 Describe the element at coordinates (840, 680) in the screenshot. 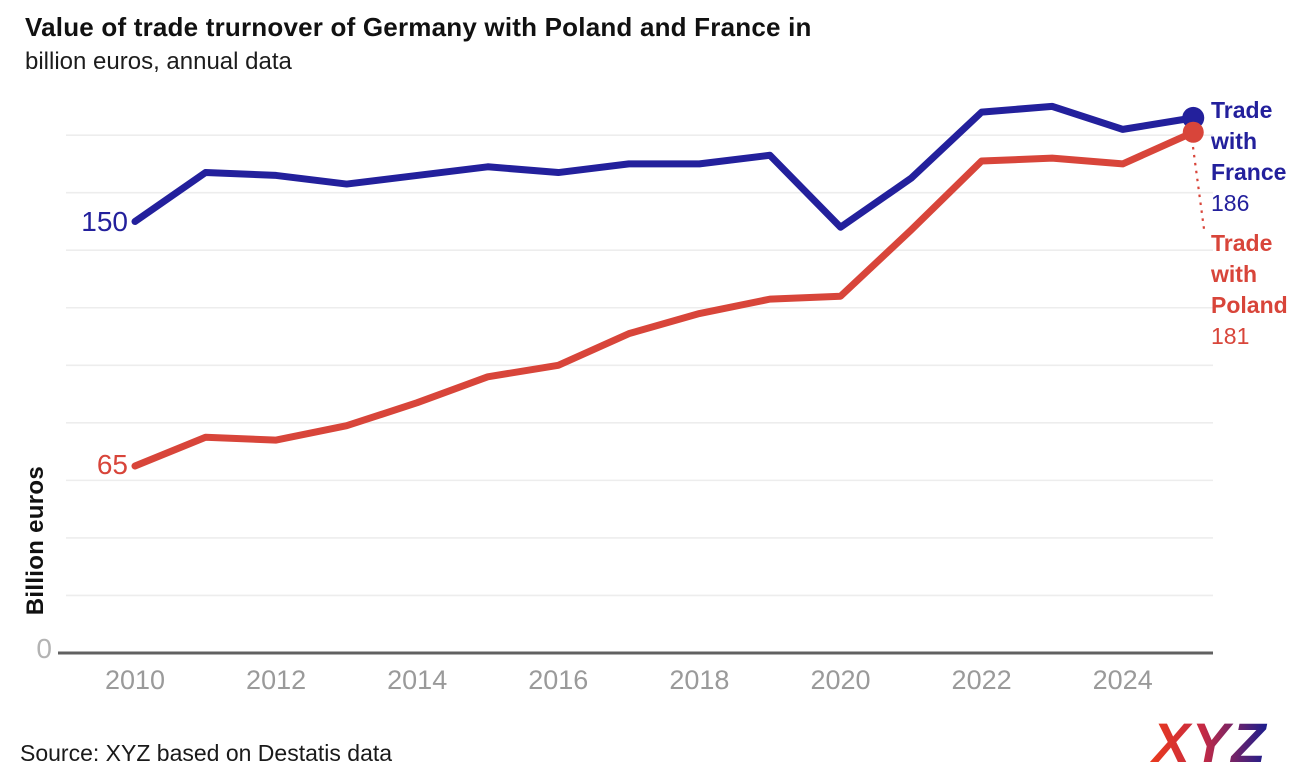

I see `x-tick-label-2020: 2020` at that location.